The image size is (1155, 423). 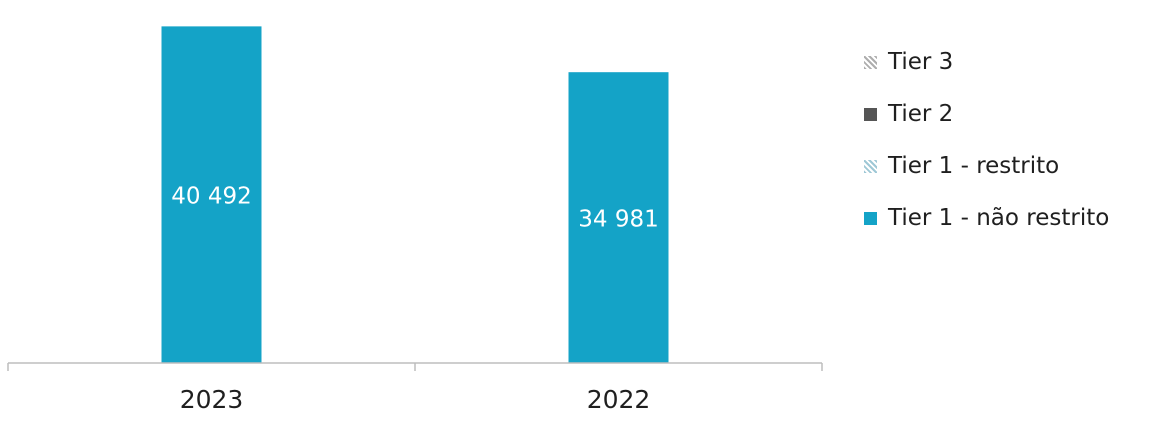 I want to click on data-label-2022: 34 981, so click(x=618, y=220).